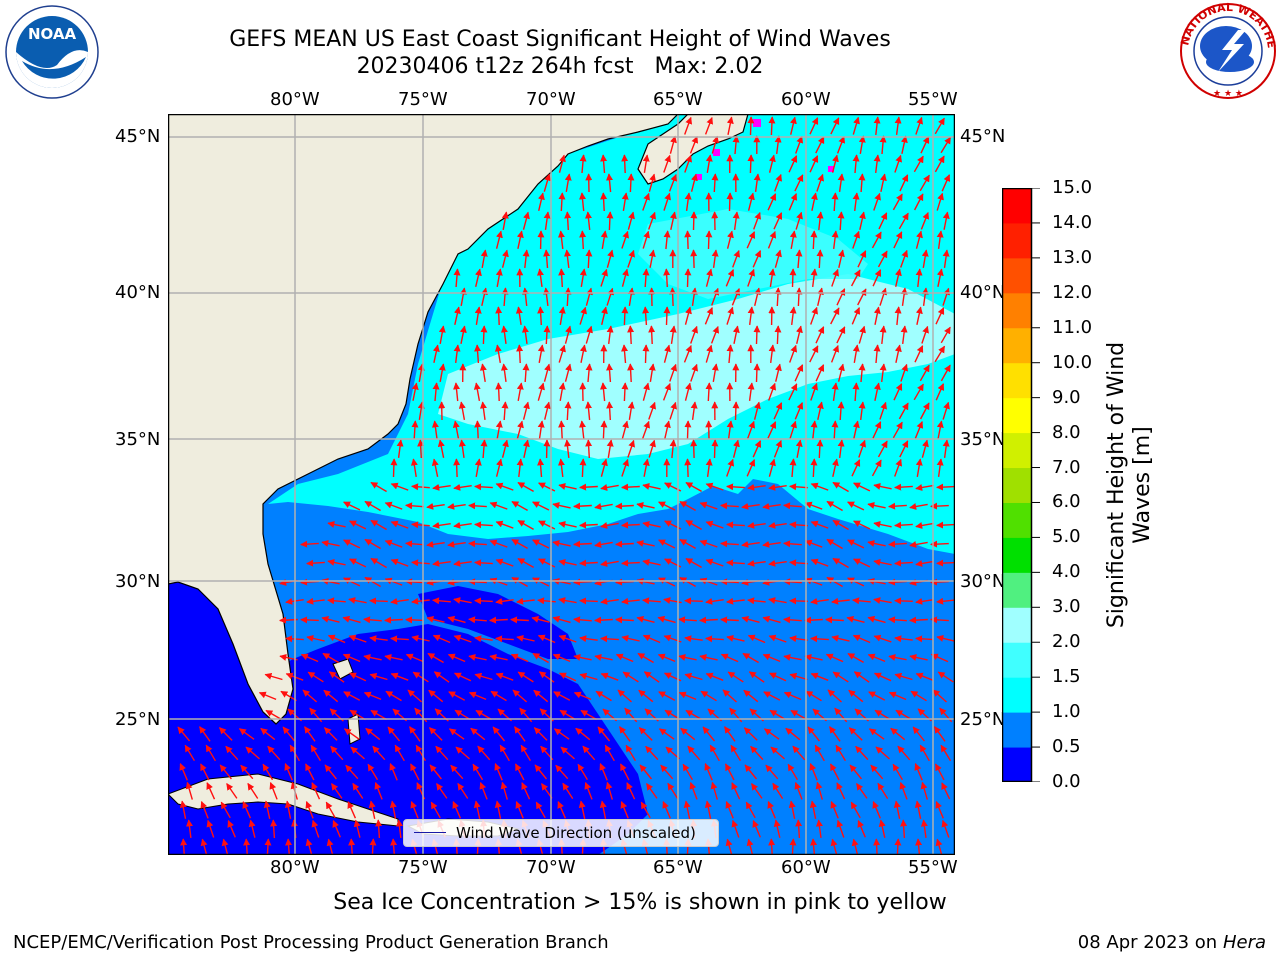  Describe the element at coordinates (1066, 537) in the screenshot. I see `colorbar-tick-label: 5.0` at that location.